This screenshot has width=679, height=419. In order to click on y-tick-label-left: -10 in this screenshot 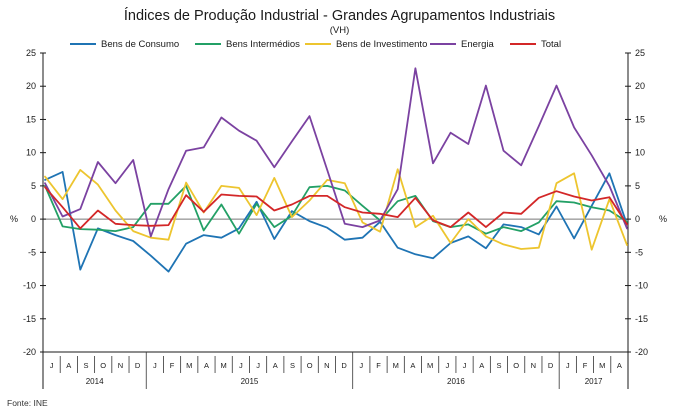, I will do `click(29, 286)`.